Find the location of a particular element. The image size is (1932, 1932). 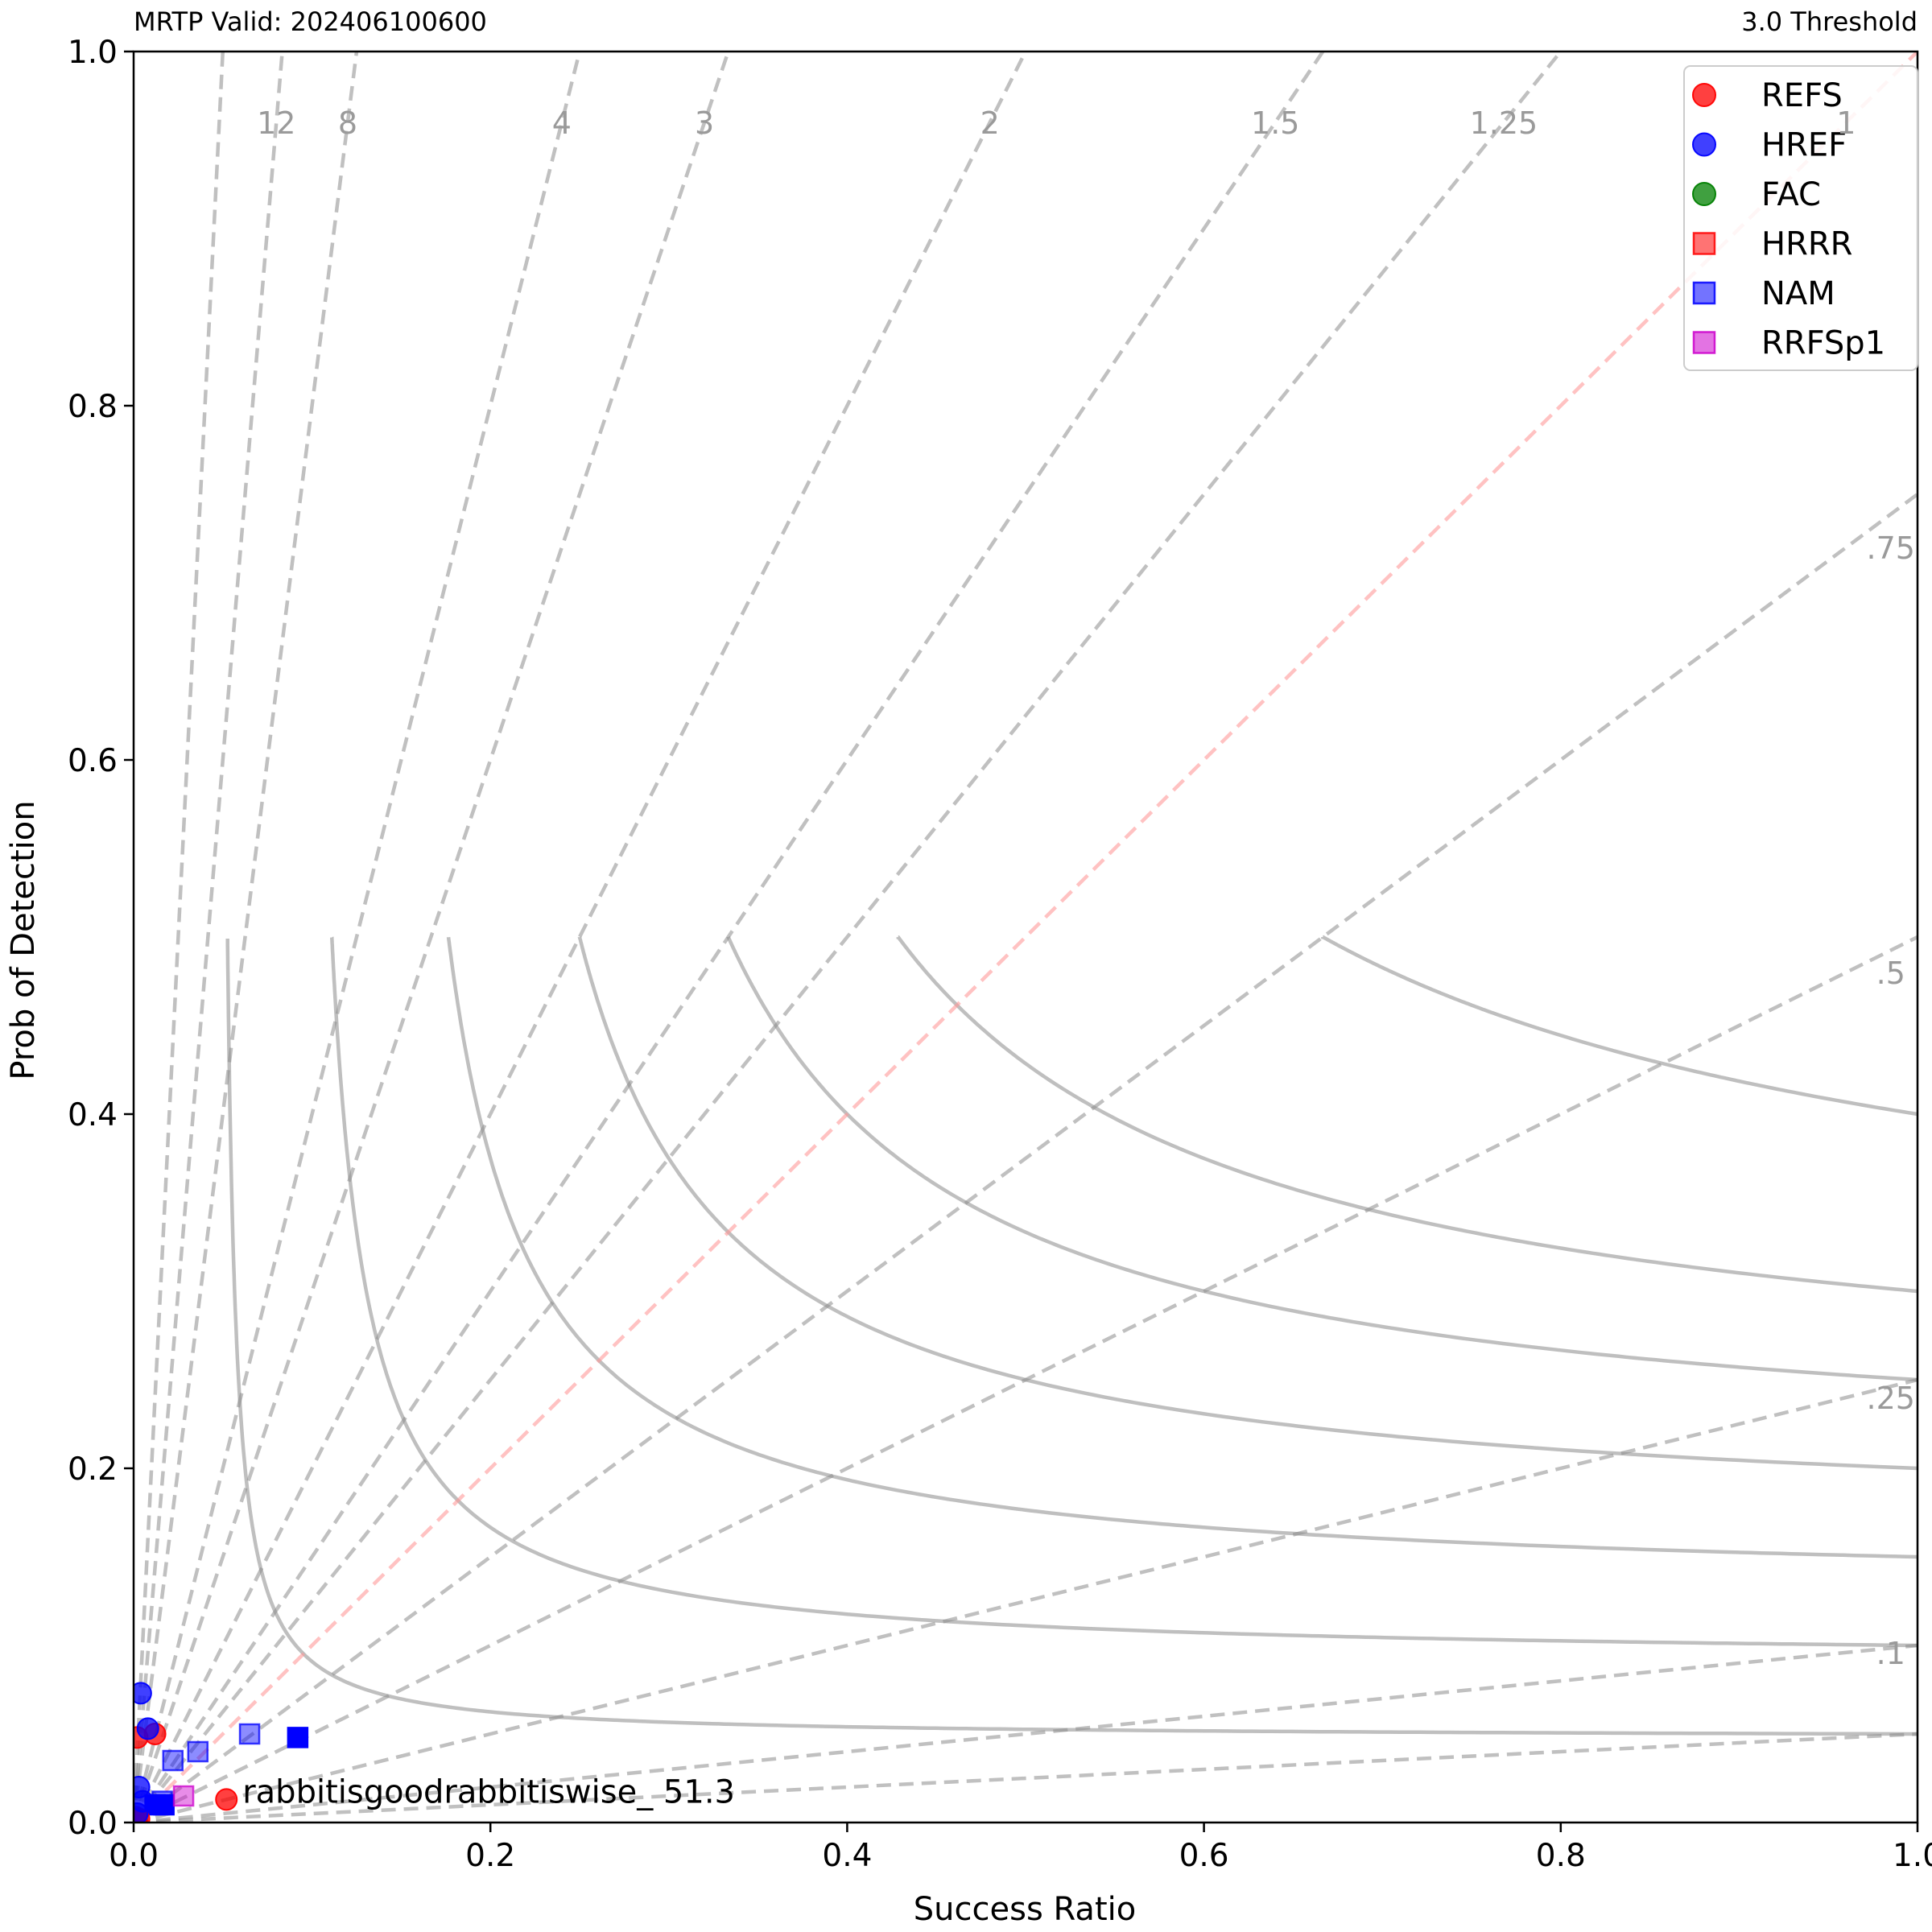

bias-label: .5 is located at coordinates (1890, 973).